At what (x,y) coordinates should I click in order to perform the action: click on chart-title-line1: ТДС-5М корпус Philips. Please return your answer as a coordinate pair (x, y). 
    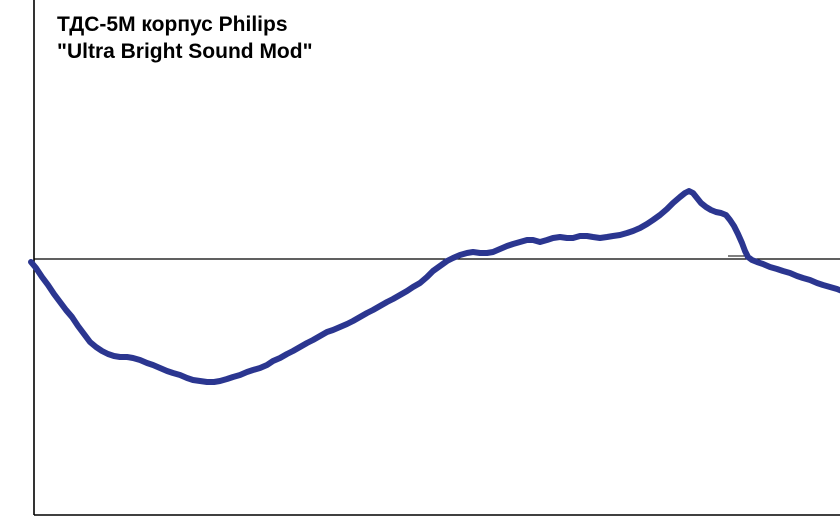
    Looking at the image, I should click on (172, 24).